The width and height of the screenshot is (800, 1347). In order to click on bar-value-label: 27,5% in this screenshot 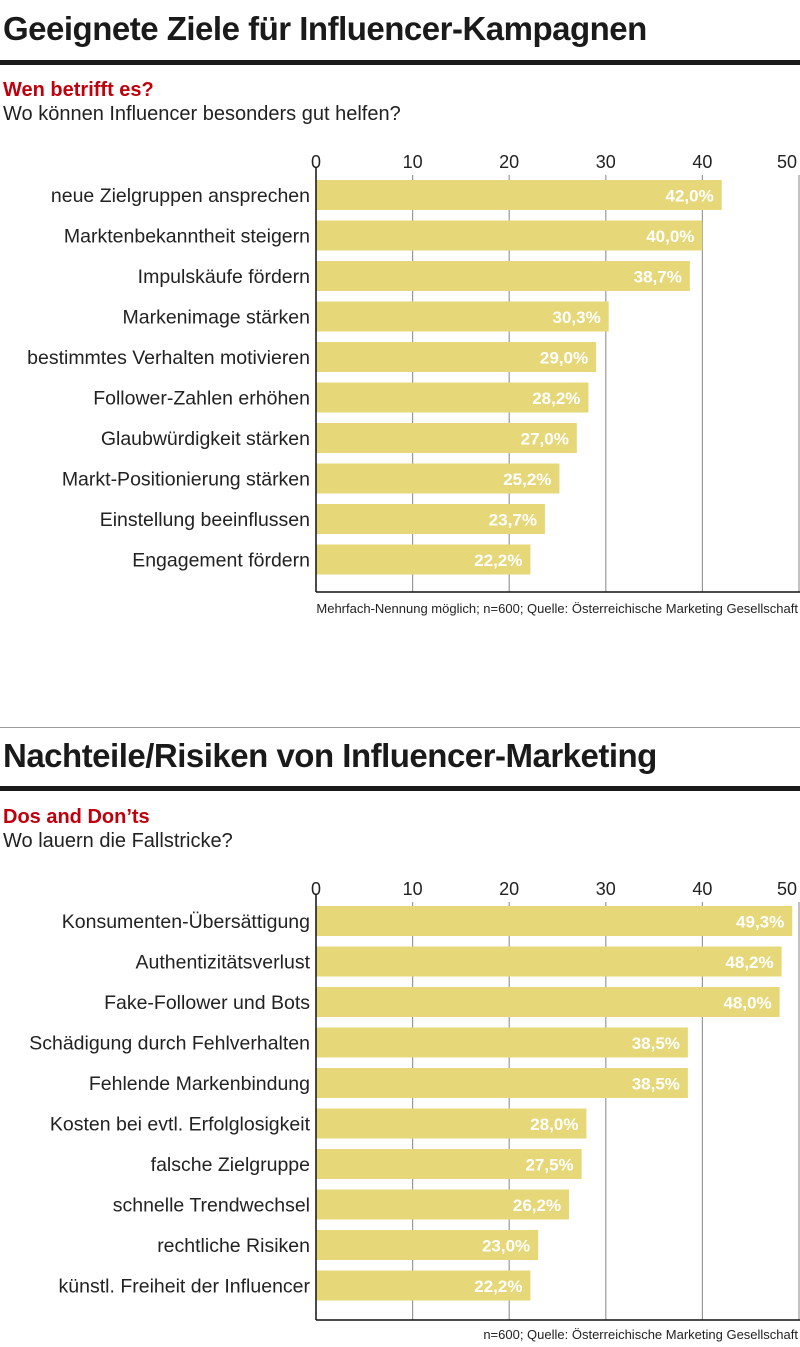, I will do `click(549, 1165)`.